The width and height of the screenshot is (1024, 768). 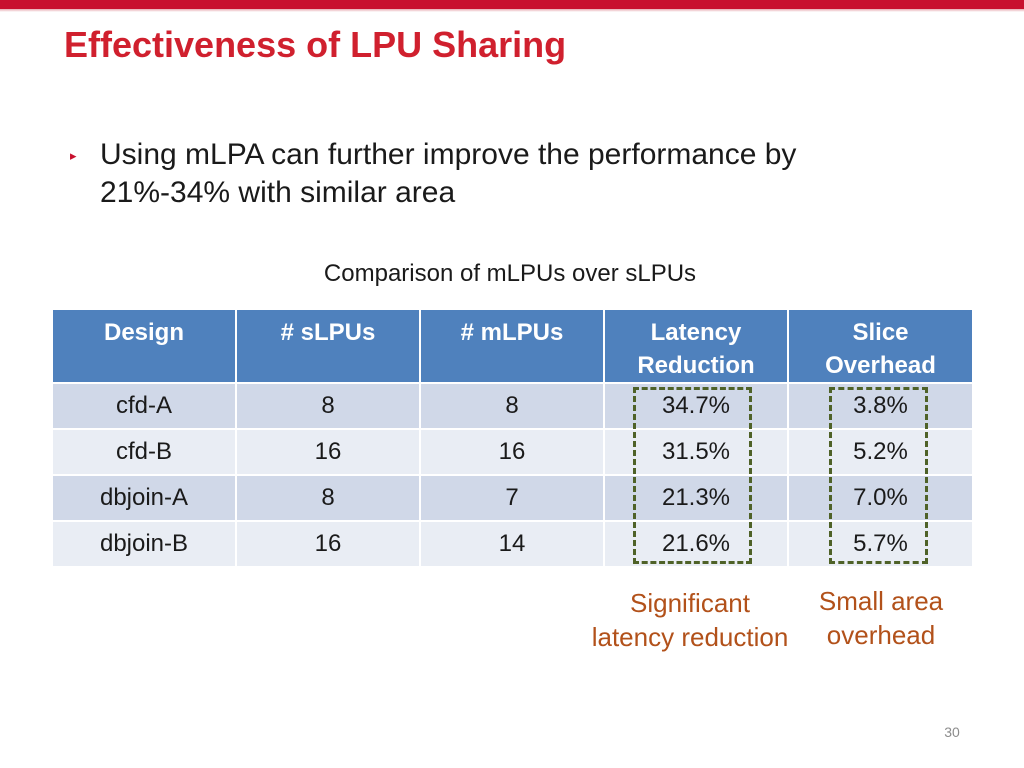 I want to click on header-slpus: # sLPUs, so click(x=328, y=346).